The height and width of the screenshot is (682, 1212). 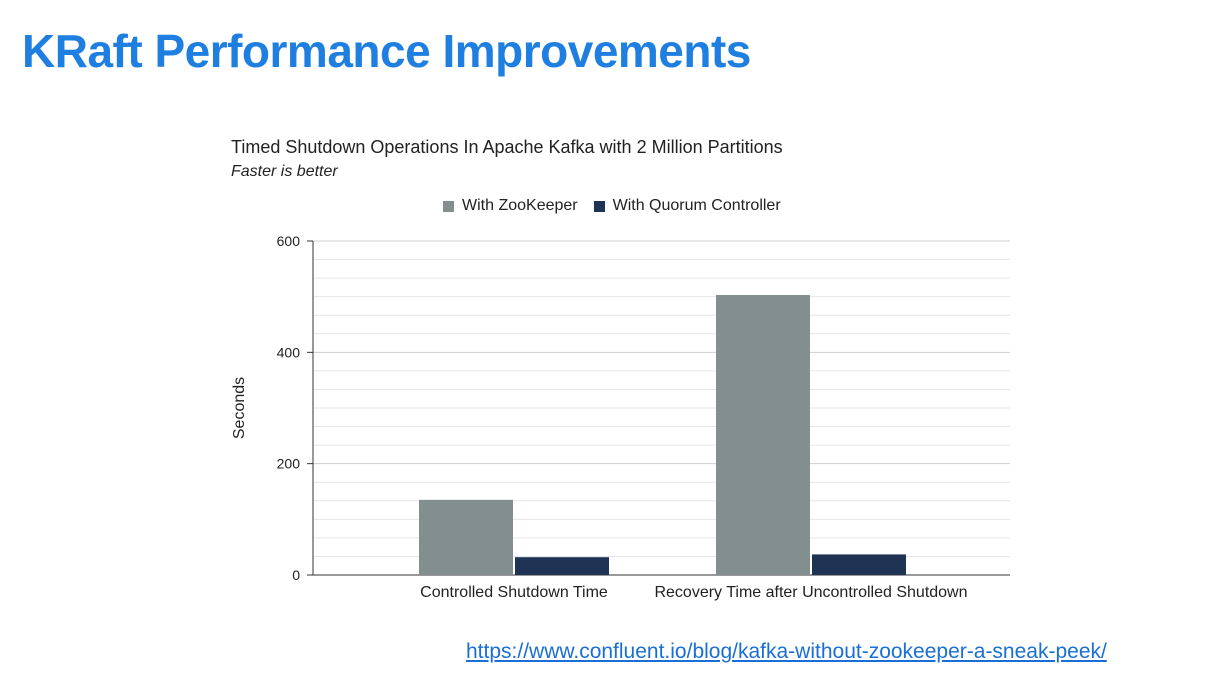 What do you see at coordinates (514, 592) in the screenshot?
I see `x-tick-label: Controlled Shutdown Time` at bounding box center [514, 592].